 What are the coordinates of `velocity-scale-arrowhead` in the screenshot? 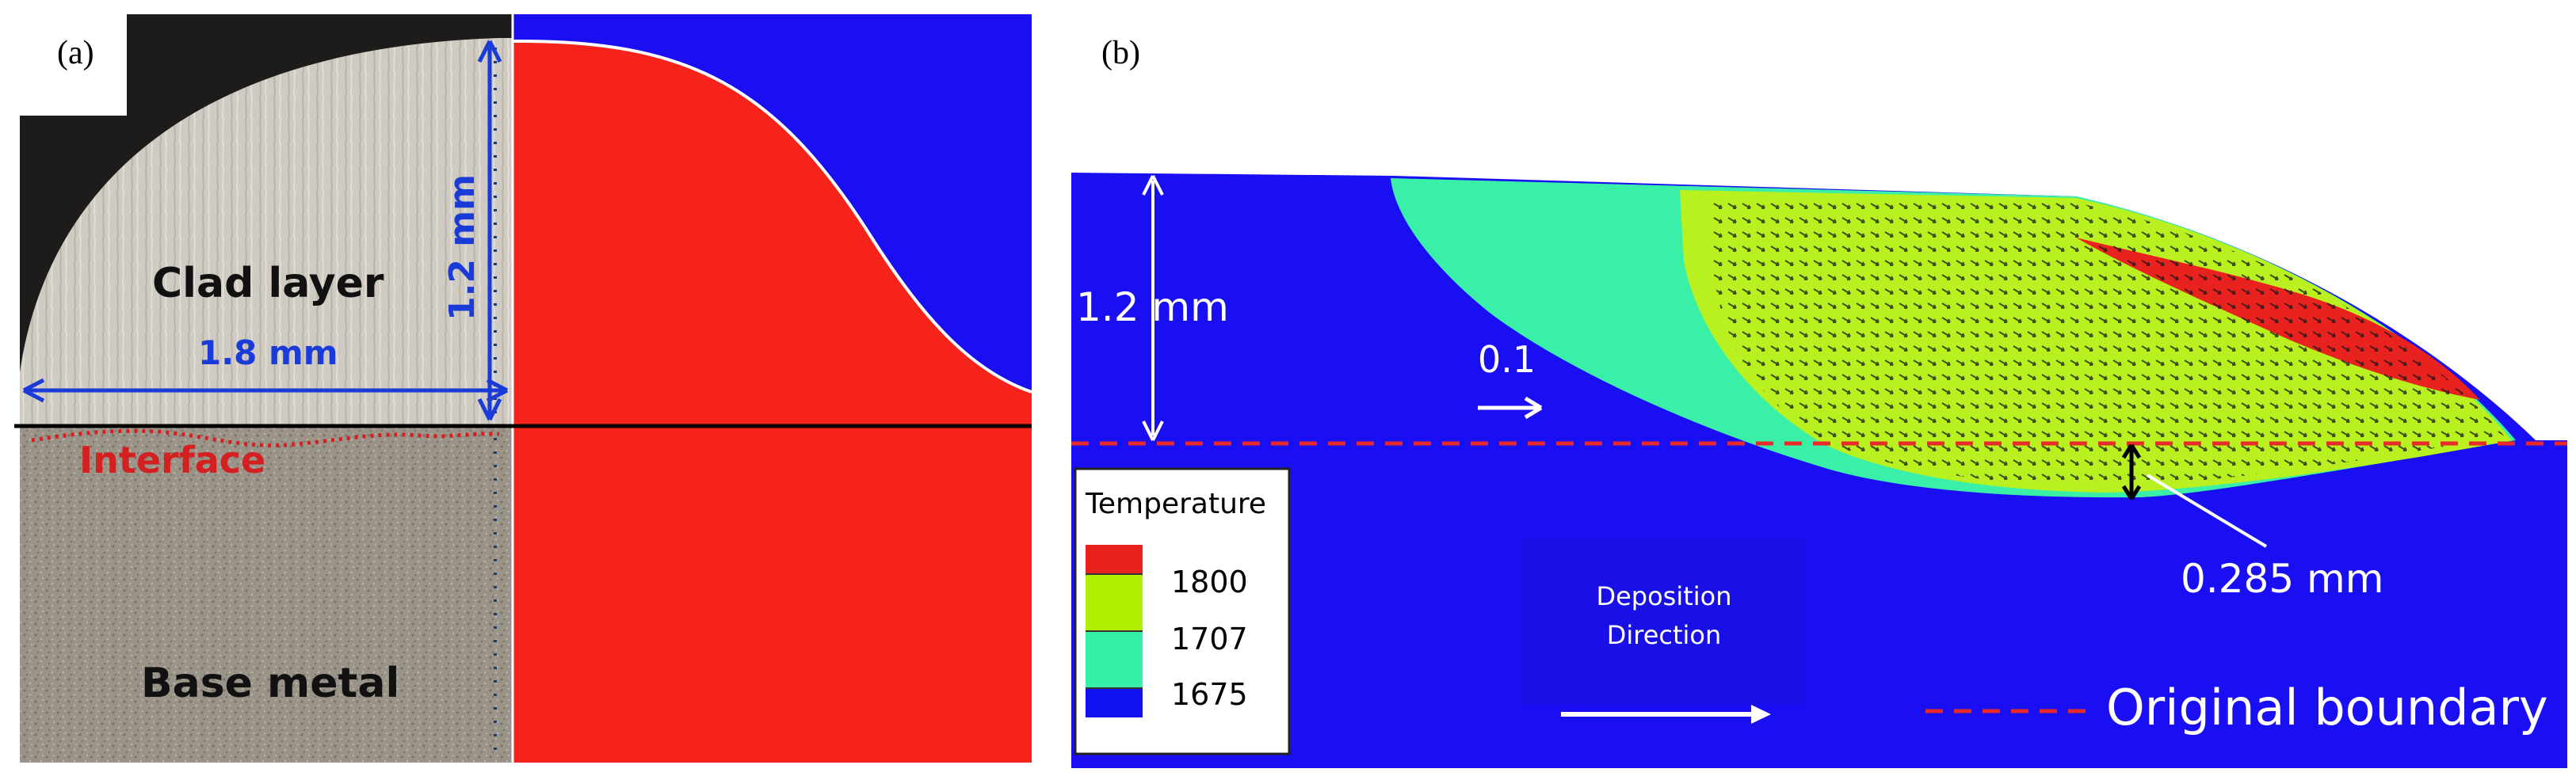 It's located at (1533, 408).